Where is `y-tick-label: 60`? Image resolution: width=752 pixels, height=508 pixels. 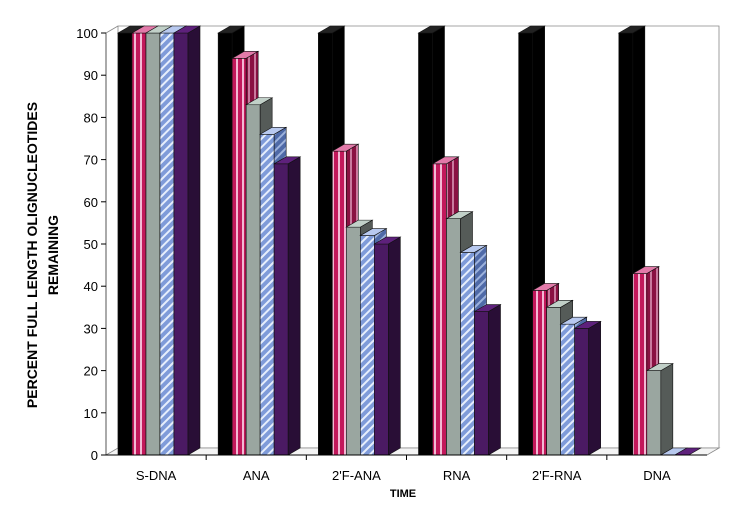
y-tick-label: 60 is located at coordinates (91, 202).